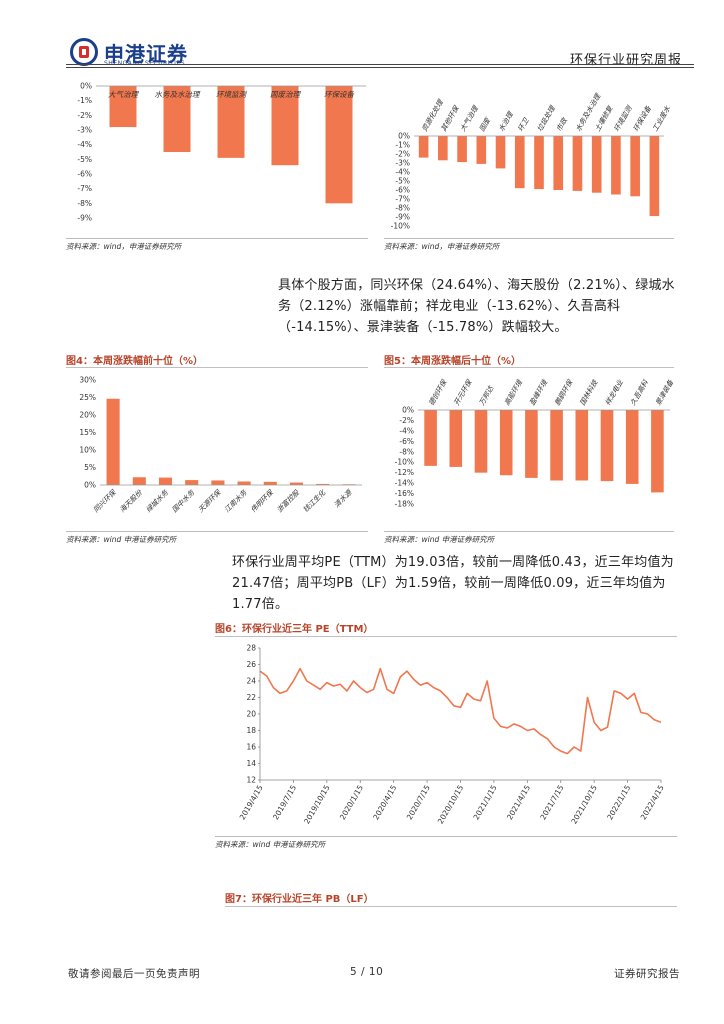 Image resolution: width=724 pixels, height=1024 pixels. Describe the element at coordinates (639, 392) in the screenshot. I see `x-tick-label: 久吾高科` at that location.